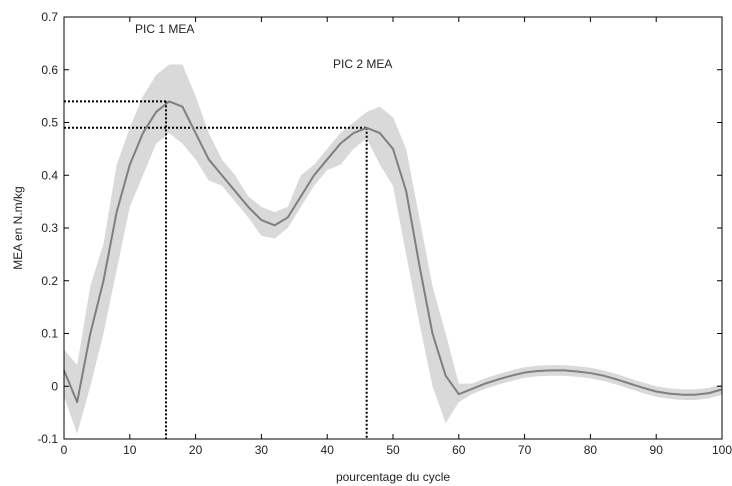 The width and height of the screenshot is (732, 486). What do you see at coordinates (525, 450) in the screenshot?
I see `x-tick-label: 70` at bounding box center [525, 450].